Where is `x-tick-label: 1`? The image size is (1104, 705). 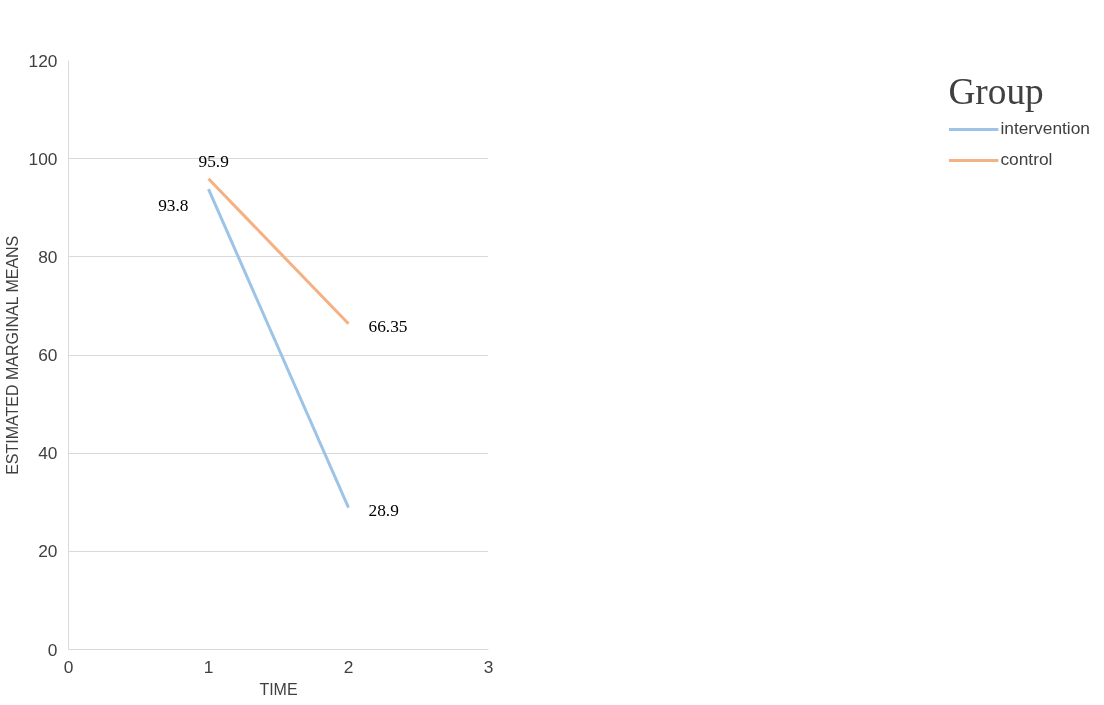
x-tick-label: 1 is located at coordinates (208, 666).